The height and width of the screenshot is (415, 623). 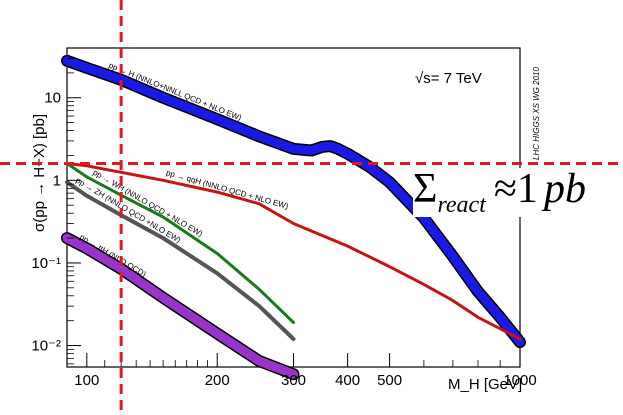 What do you see at coordinates (347, 380) in the screenshot?
I see `x-tick-label: 400` at bounding box center [347, 380].